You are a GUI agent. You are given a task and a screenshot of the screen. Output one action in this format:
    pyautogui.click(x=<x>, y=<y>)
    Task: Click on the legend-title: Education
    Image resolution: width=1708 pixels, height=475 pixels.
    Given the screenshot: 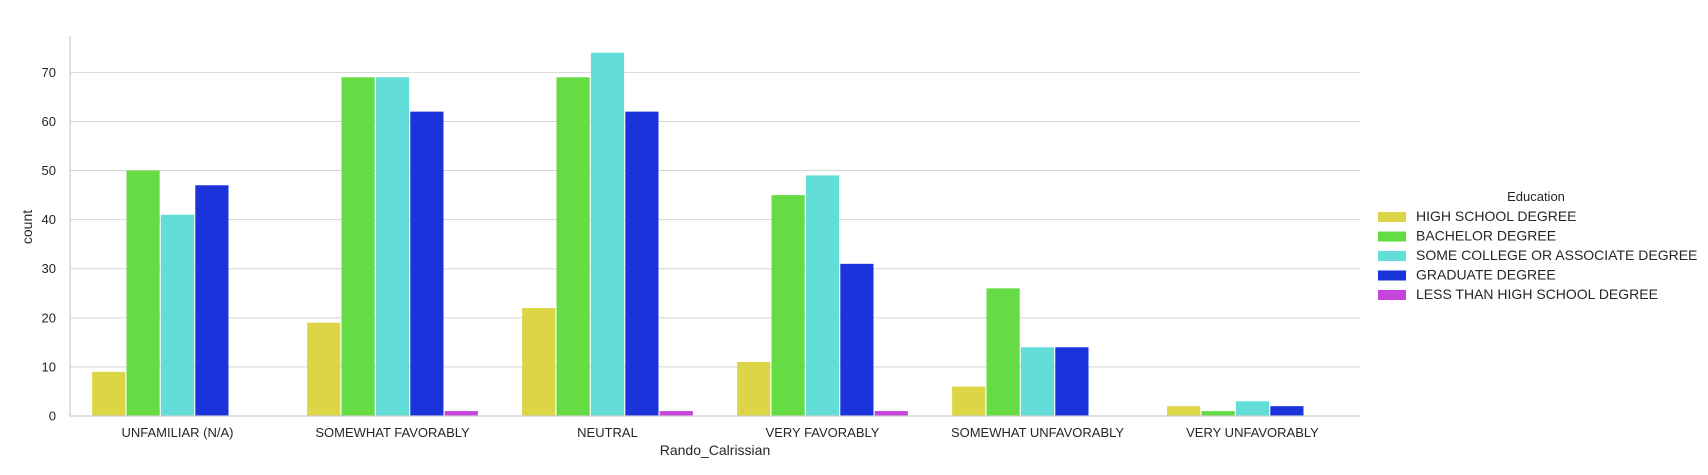 What is the action you would take?
    pyautogui.click(x=1536, y=196)
    